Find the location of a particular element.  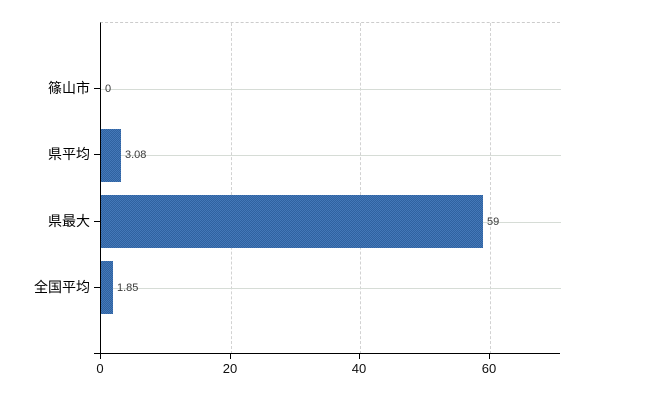

category-label: 県最大 is located at coordinates (69, 221).